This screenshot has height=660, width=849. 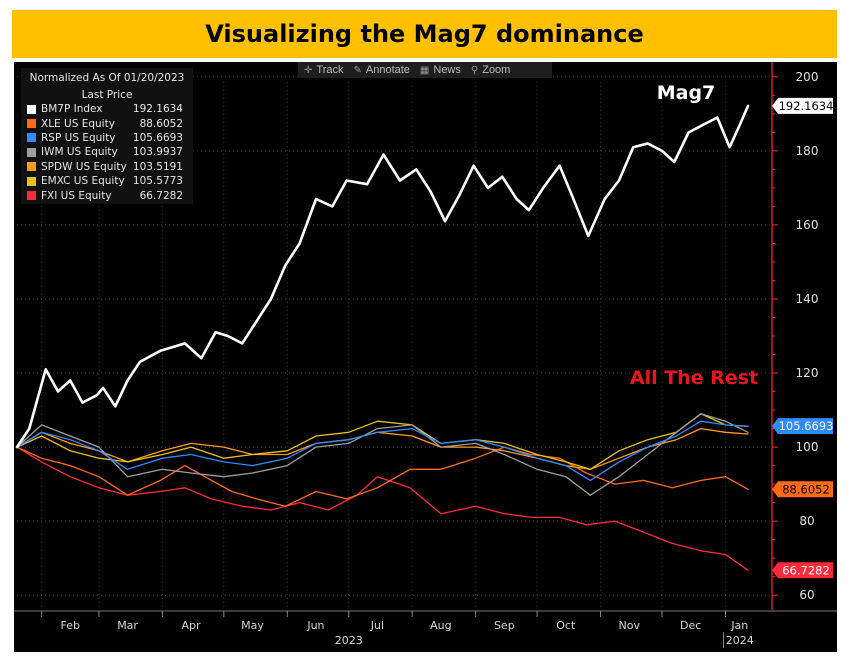 I want to click on y-tick-label: 160, so click(x=807, y=225).